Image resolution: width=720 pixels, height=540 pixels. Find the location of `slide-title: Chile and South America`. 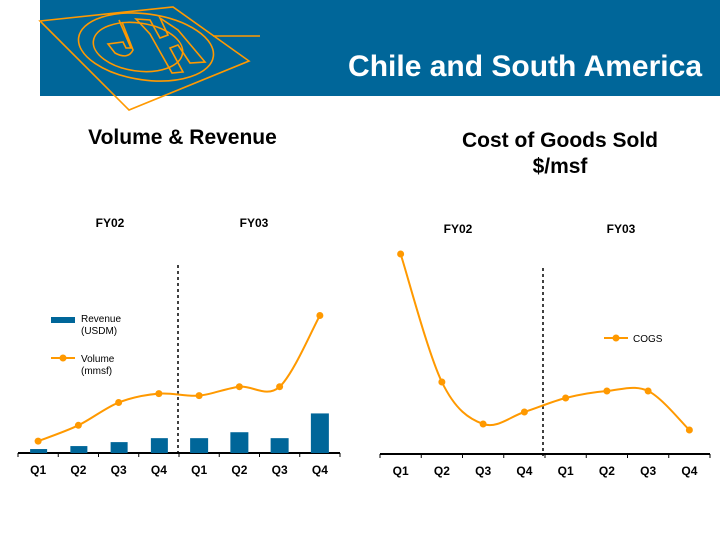

slide-title: Chile and South America is located at coordinates (525, 66).